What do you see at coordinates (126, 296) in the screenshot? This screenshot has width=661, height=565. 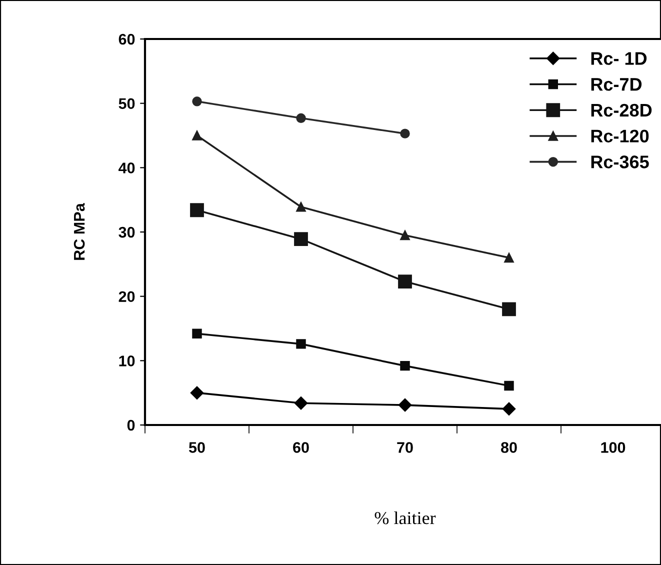 I see `y-tick-label: 20` at bounding box center [126, 296].